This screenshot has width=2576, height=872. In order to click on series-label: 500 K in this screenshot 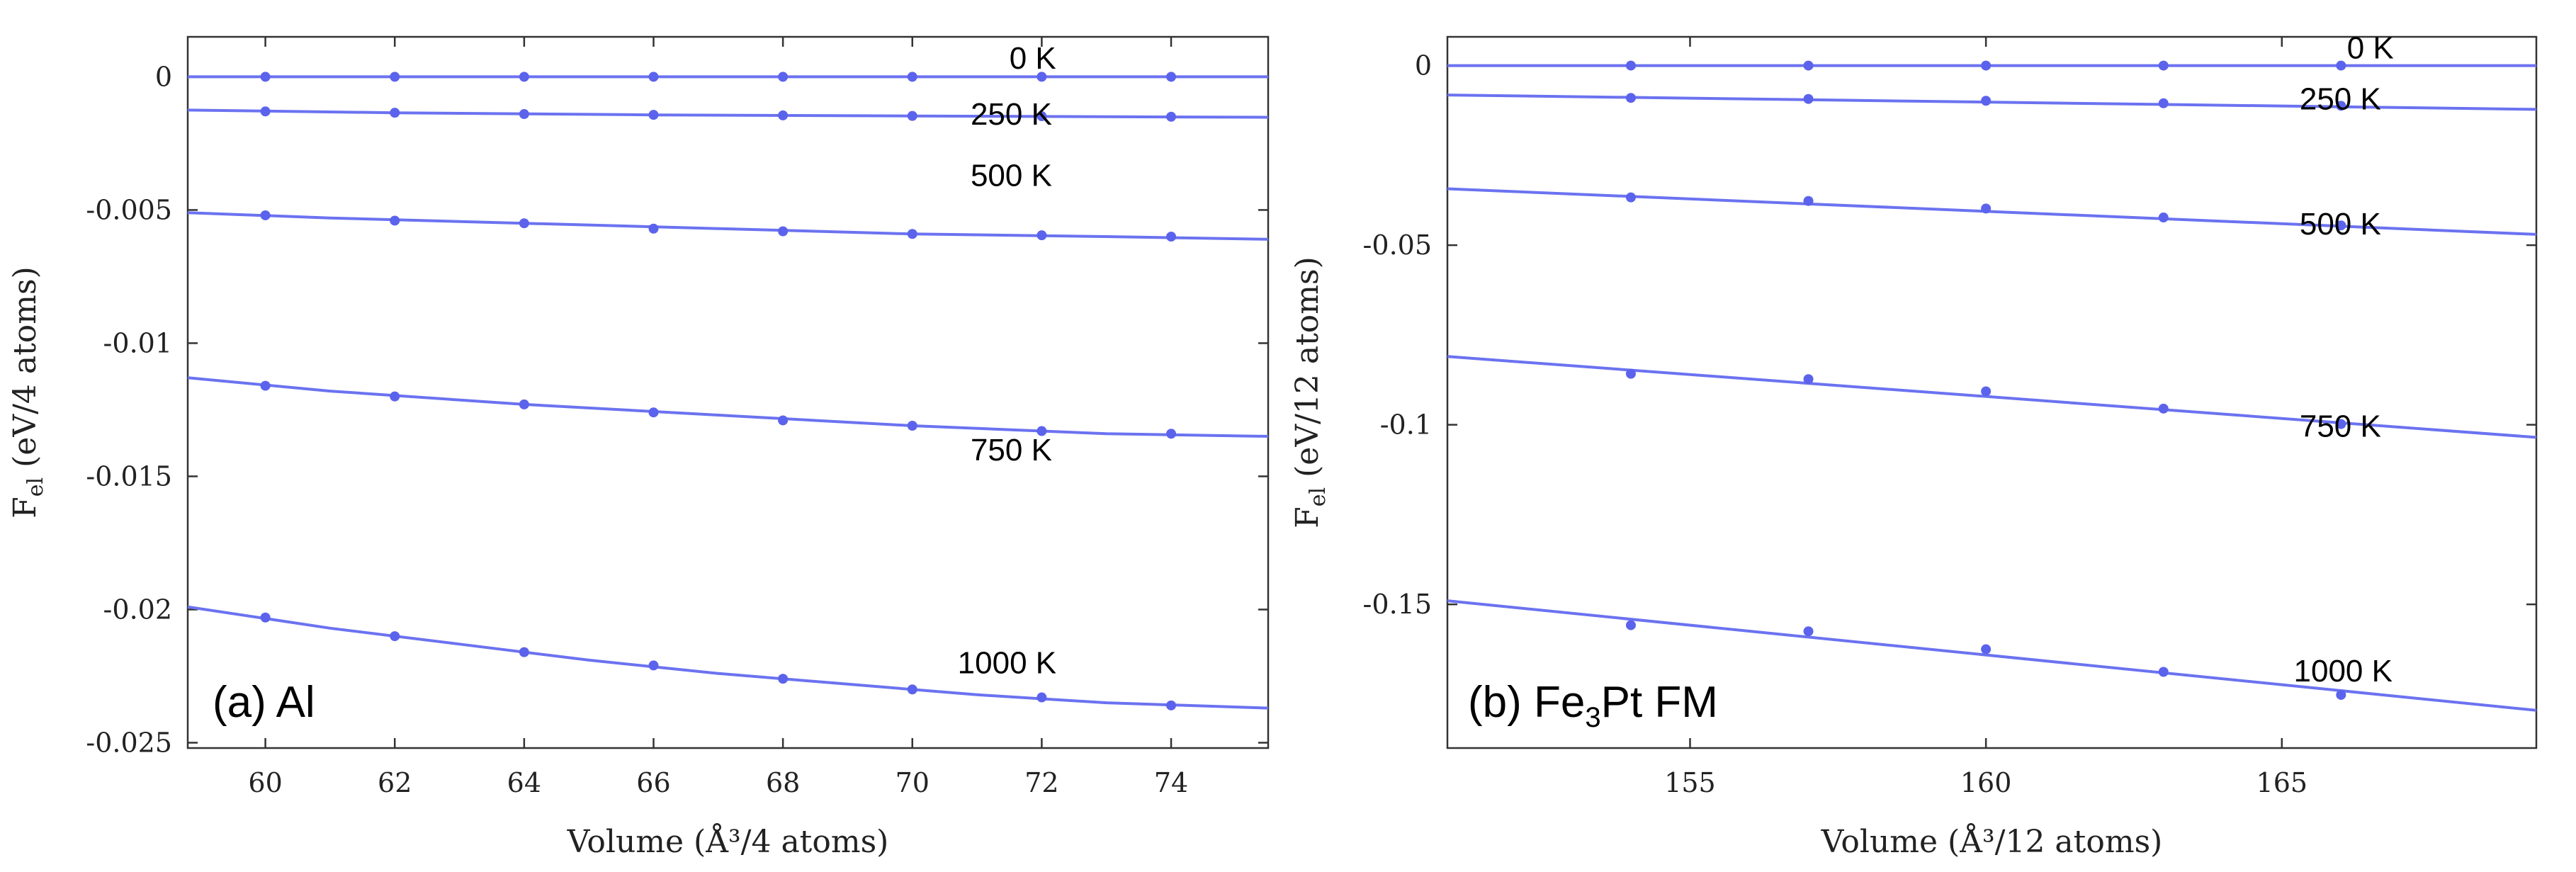, I will do `click(1011, 176)`.